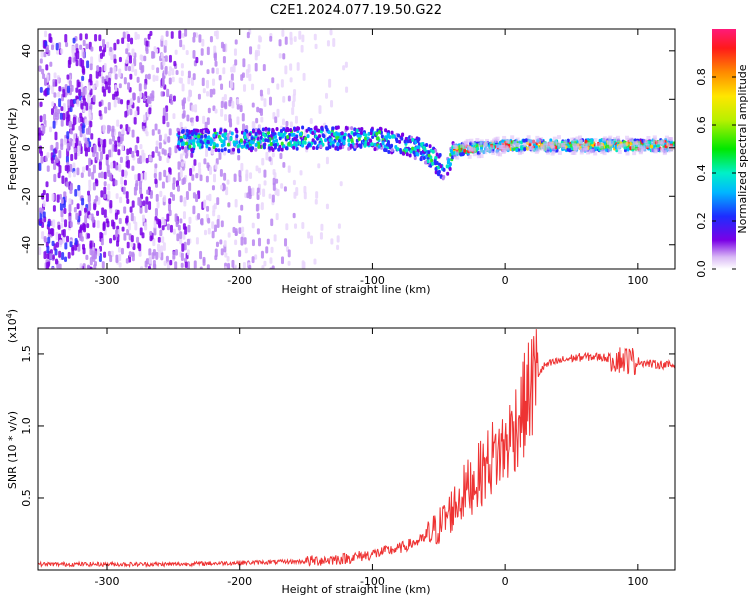 Image resolution: width=750 pixels, height=600 pixels. Describe the element at coordinates (701, 77) in the screenshot. I see `colorbar-tick-label: 0.8` at that location.